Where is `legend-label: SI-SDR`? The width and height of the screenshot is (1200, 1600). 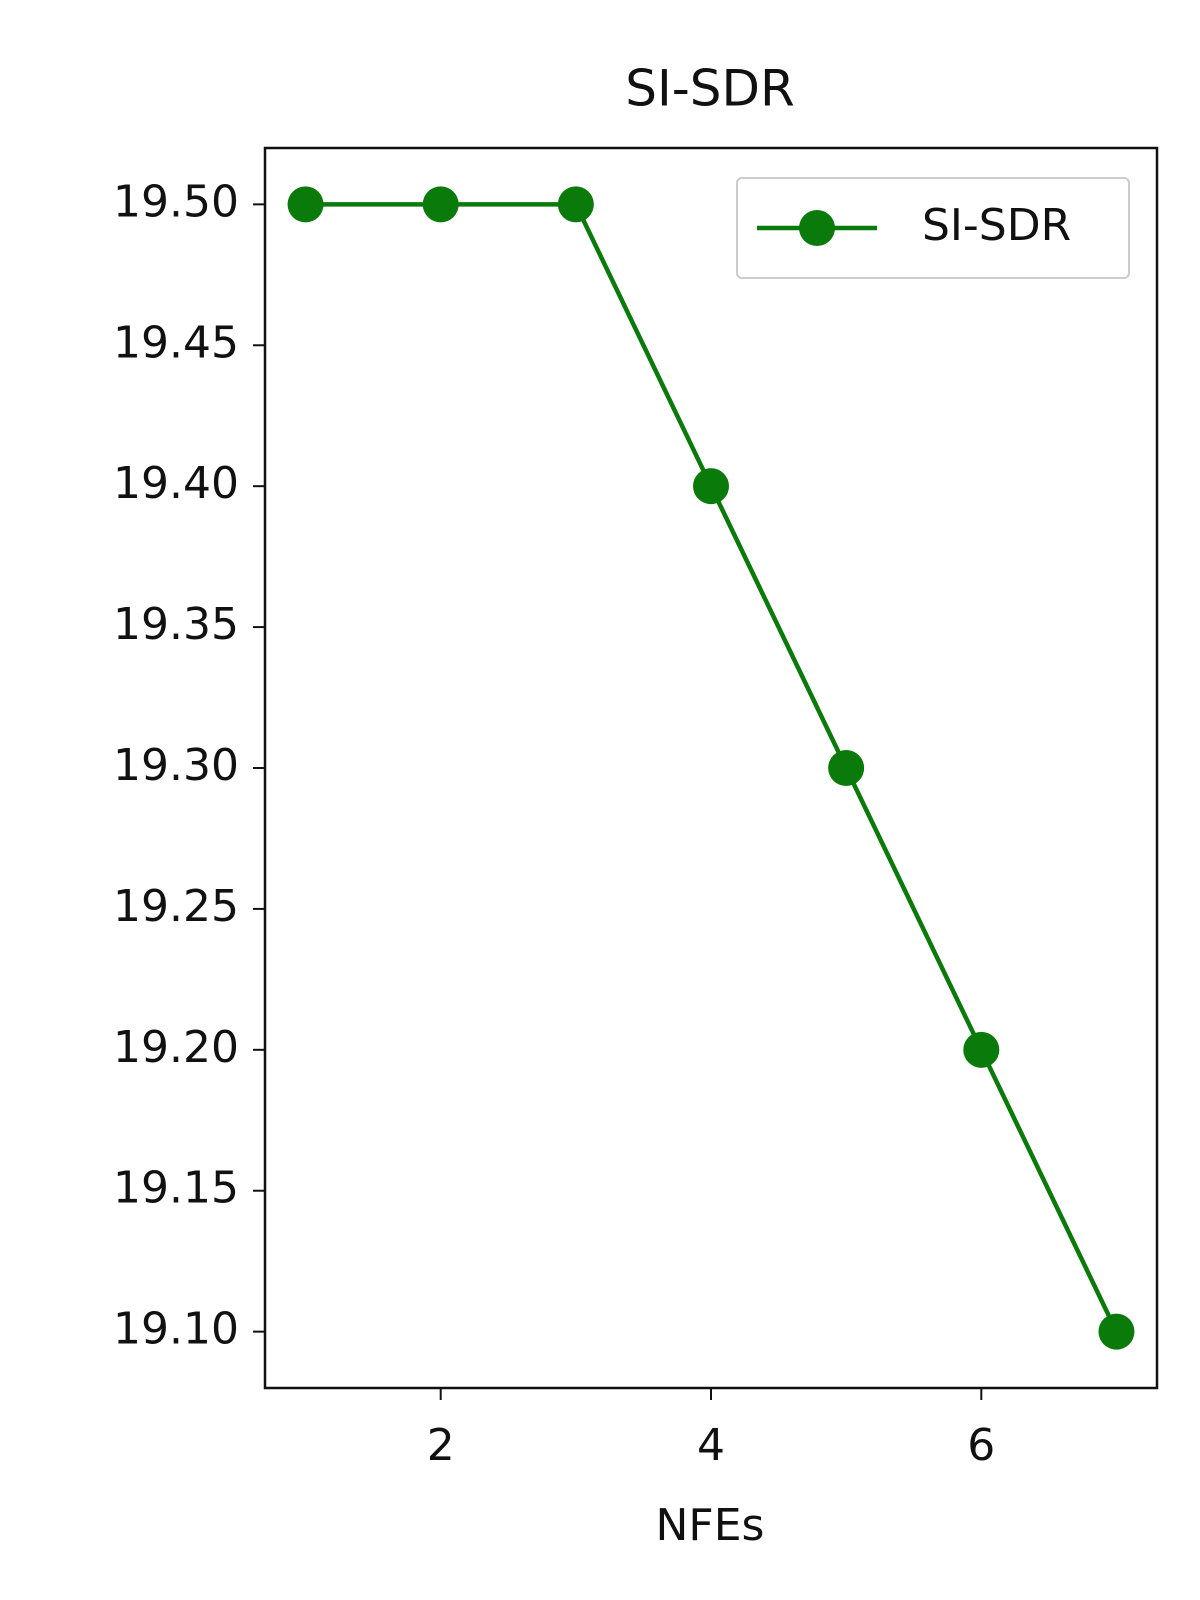
legend-label: SI-SDR is located at coordinates (996, 225).